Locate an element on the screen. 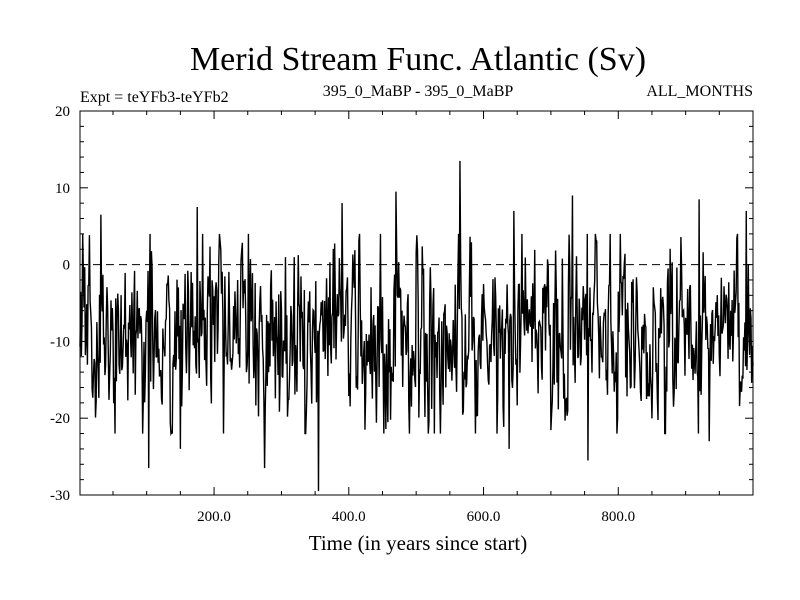  x-tick-label: 800.0 is located at coordinates (618, 517).